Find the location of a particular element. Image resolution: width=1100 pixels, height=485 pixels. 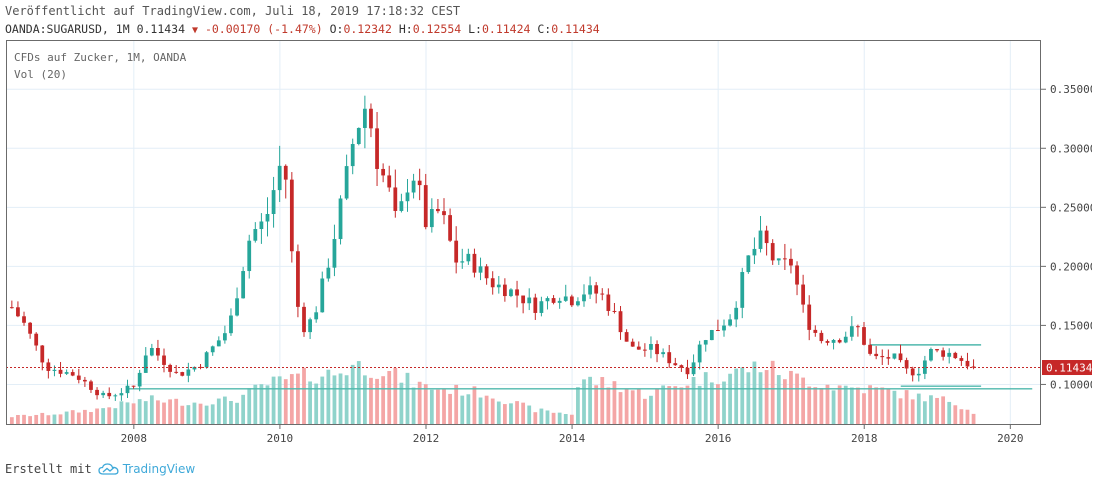

chart-title: CFDs auf Zucker, 1M, OANDA is located at coordinates (100, 57).